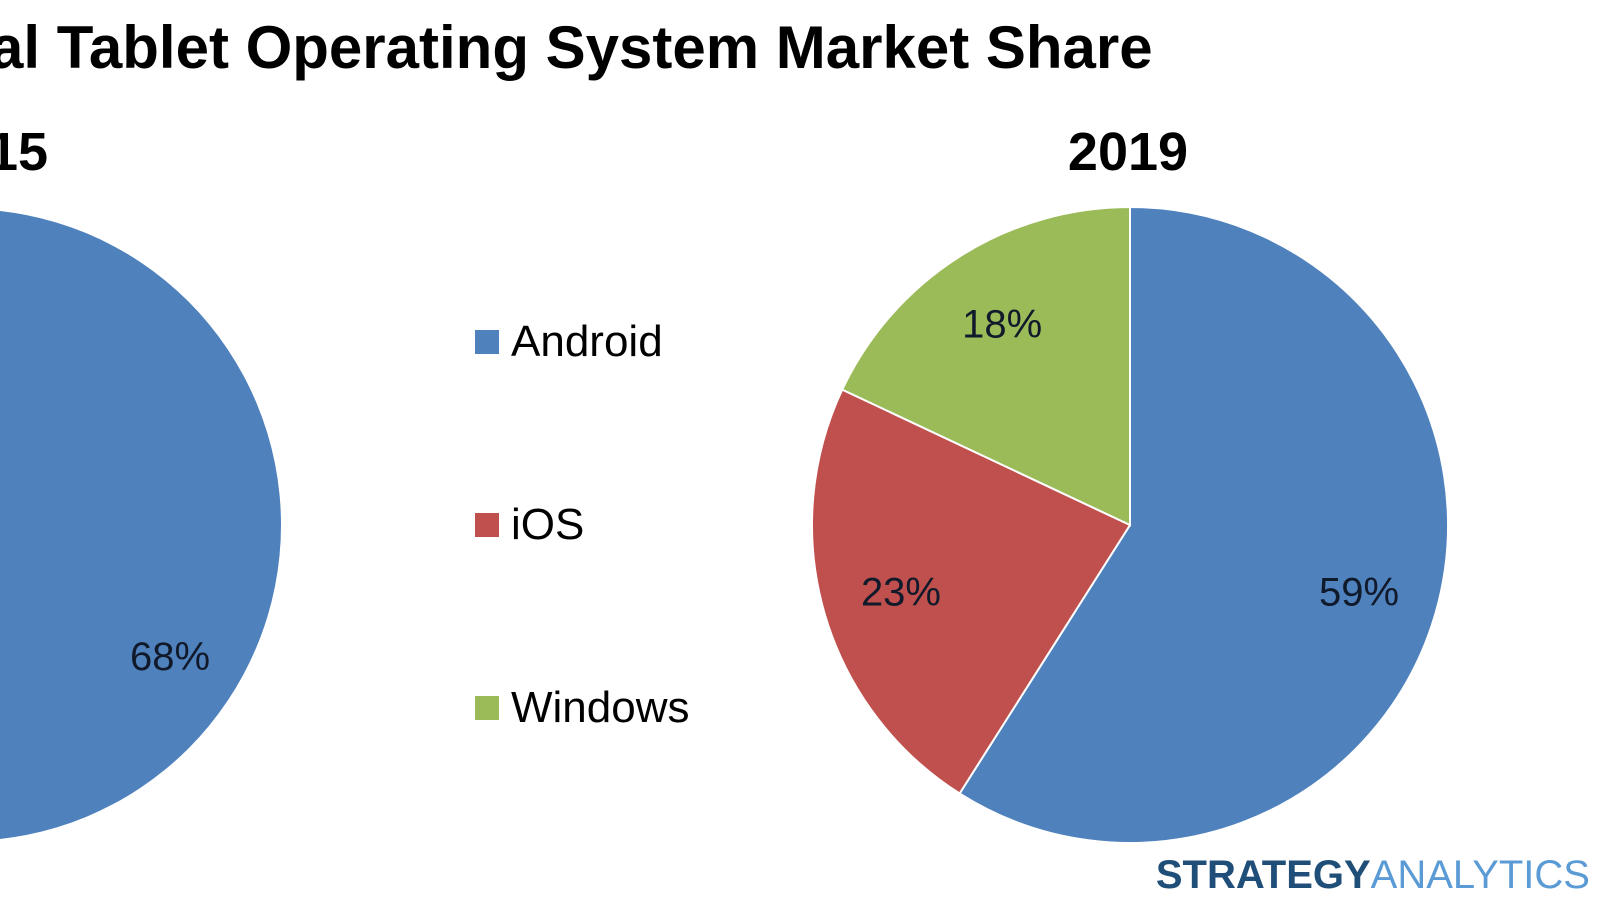 The width and height of the screenshot is (1600, 900). I want to click on brand-part-analytics: ANALYTICS, so click(1480, 875).